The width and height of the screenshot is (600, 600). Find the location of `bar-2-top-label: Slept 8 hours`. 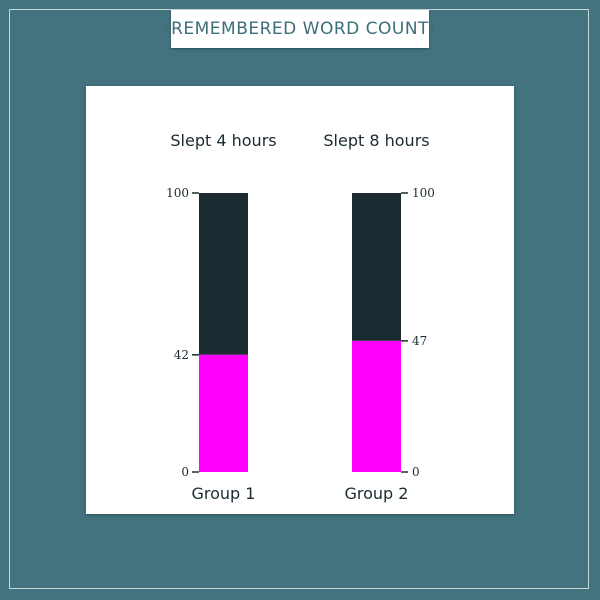

bar-2-top-label: Slept 8 hours is located at coordinates (376, 140).